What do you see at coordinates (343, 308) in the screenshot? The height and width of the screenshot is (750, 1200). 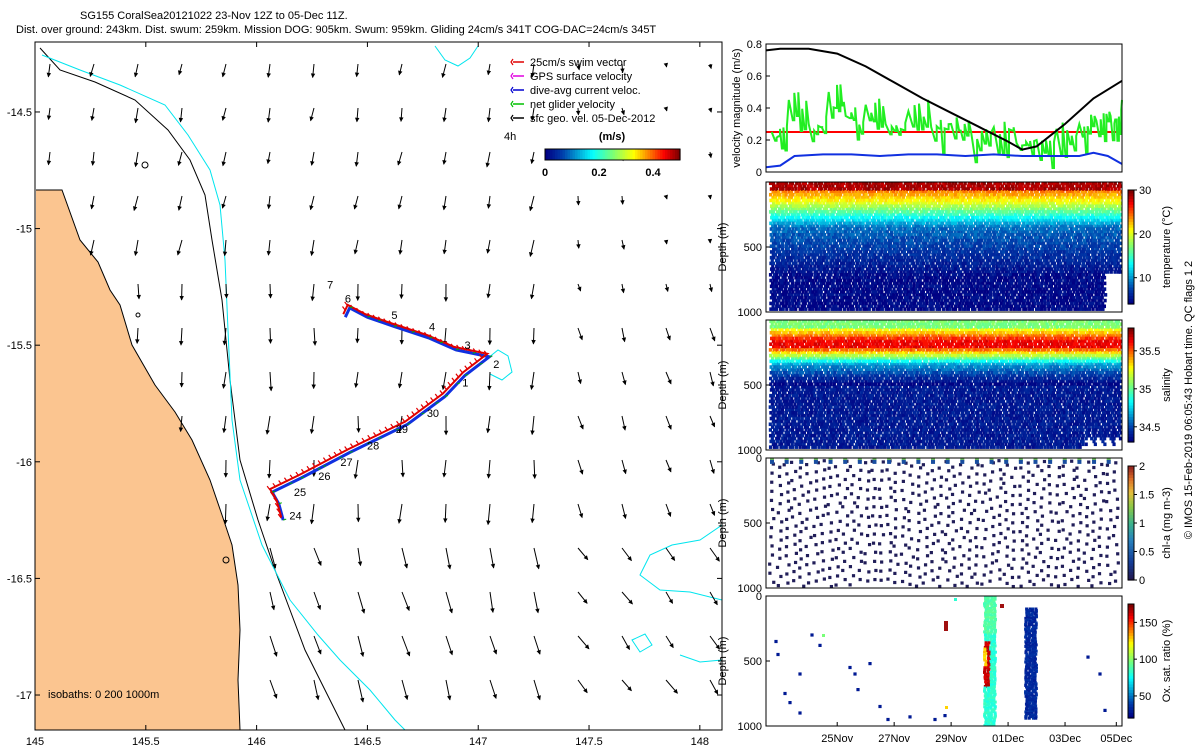 I see `swim-vector` at bounding box center [343, 308].